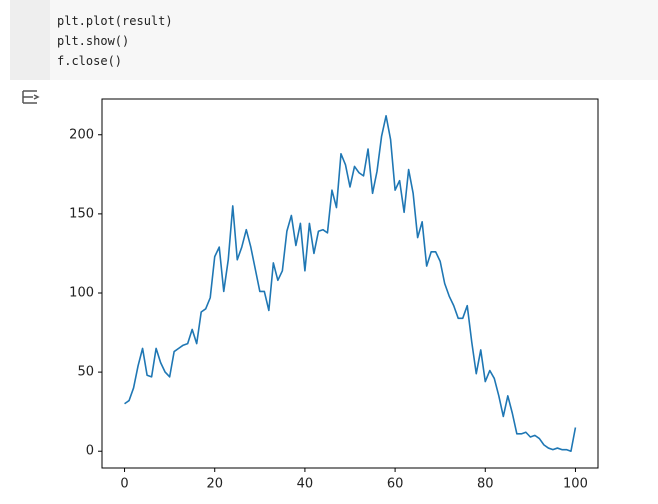 The height and width of the screenshot is (504, 658). Describe the element at coordinates (124, 484) in the screenshot. I see `x-tick-label: 0` at that location.